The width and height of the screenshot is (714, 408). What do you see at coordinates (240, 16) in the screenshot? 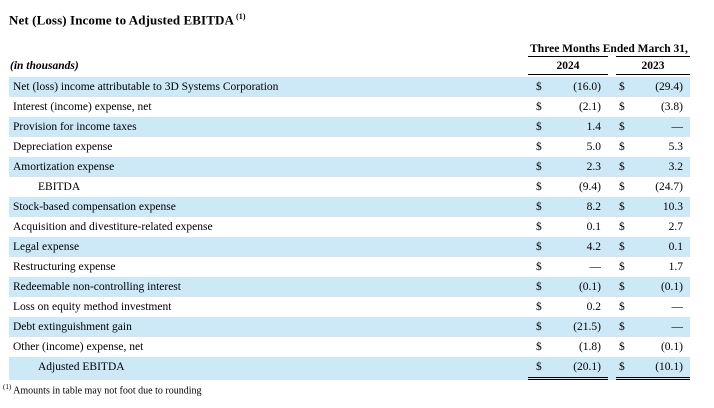
I see `title-footnote-ref: (1)` at bounding box center [240, 16].